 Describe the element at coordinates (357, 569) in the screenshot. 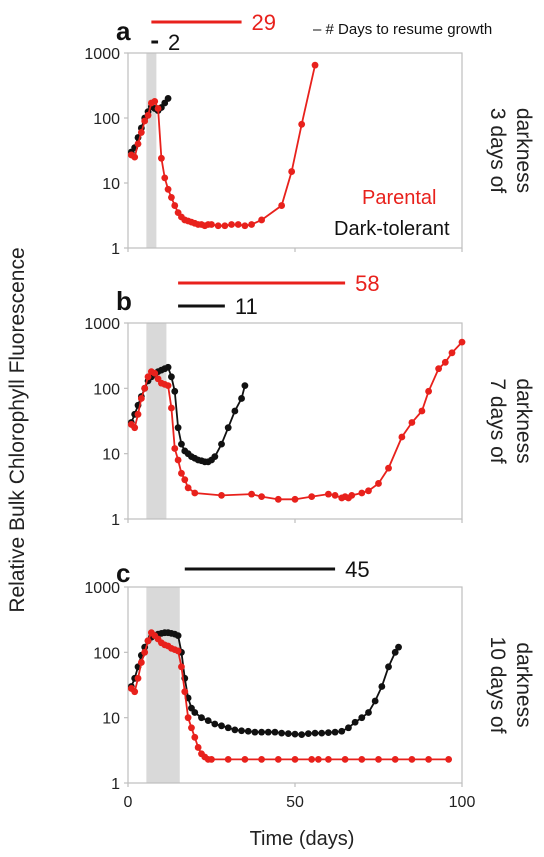

I see `recovery-days-tolerant: 45` at that location.